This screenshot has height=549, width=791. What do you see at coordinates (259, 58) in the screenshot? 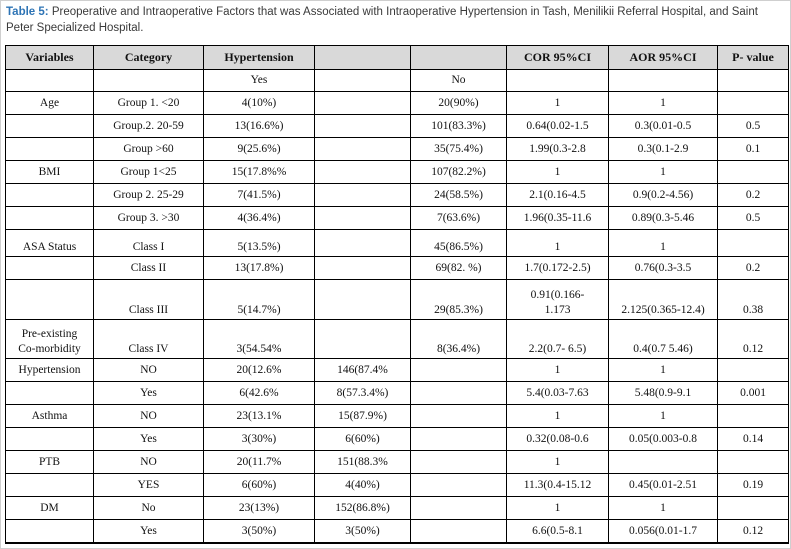
I see `column-header-hypertension: Hypertension` at bounding box center [259, 58].